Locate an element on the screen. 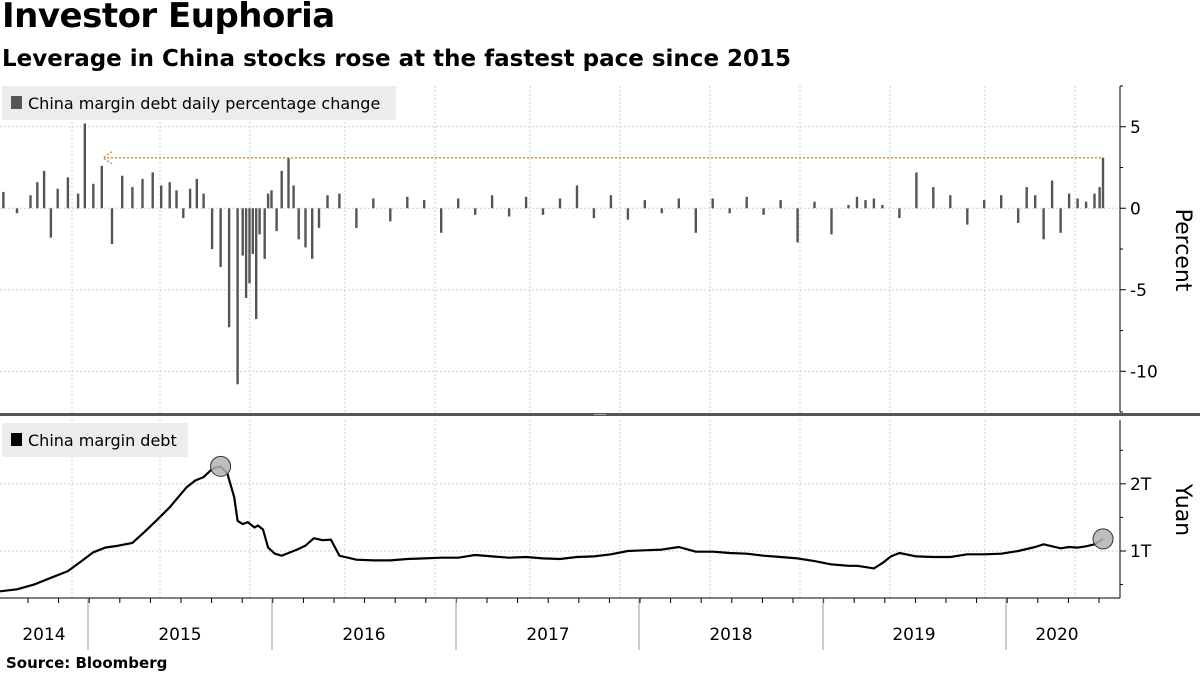 The height and width of the screenshot is (675, 1200). legend-margin-debt: China margin debt is located at coordinates (95, 440).